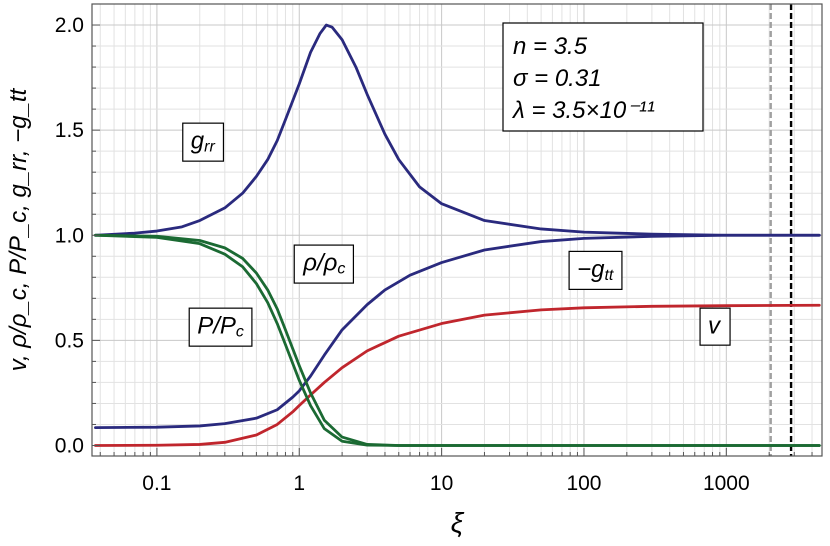 This screenshot has width=830, height=546. I want to click on x-tick-label: 100, so click(583, 483).